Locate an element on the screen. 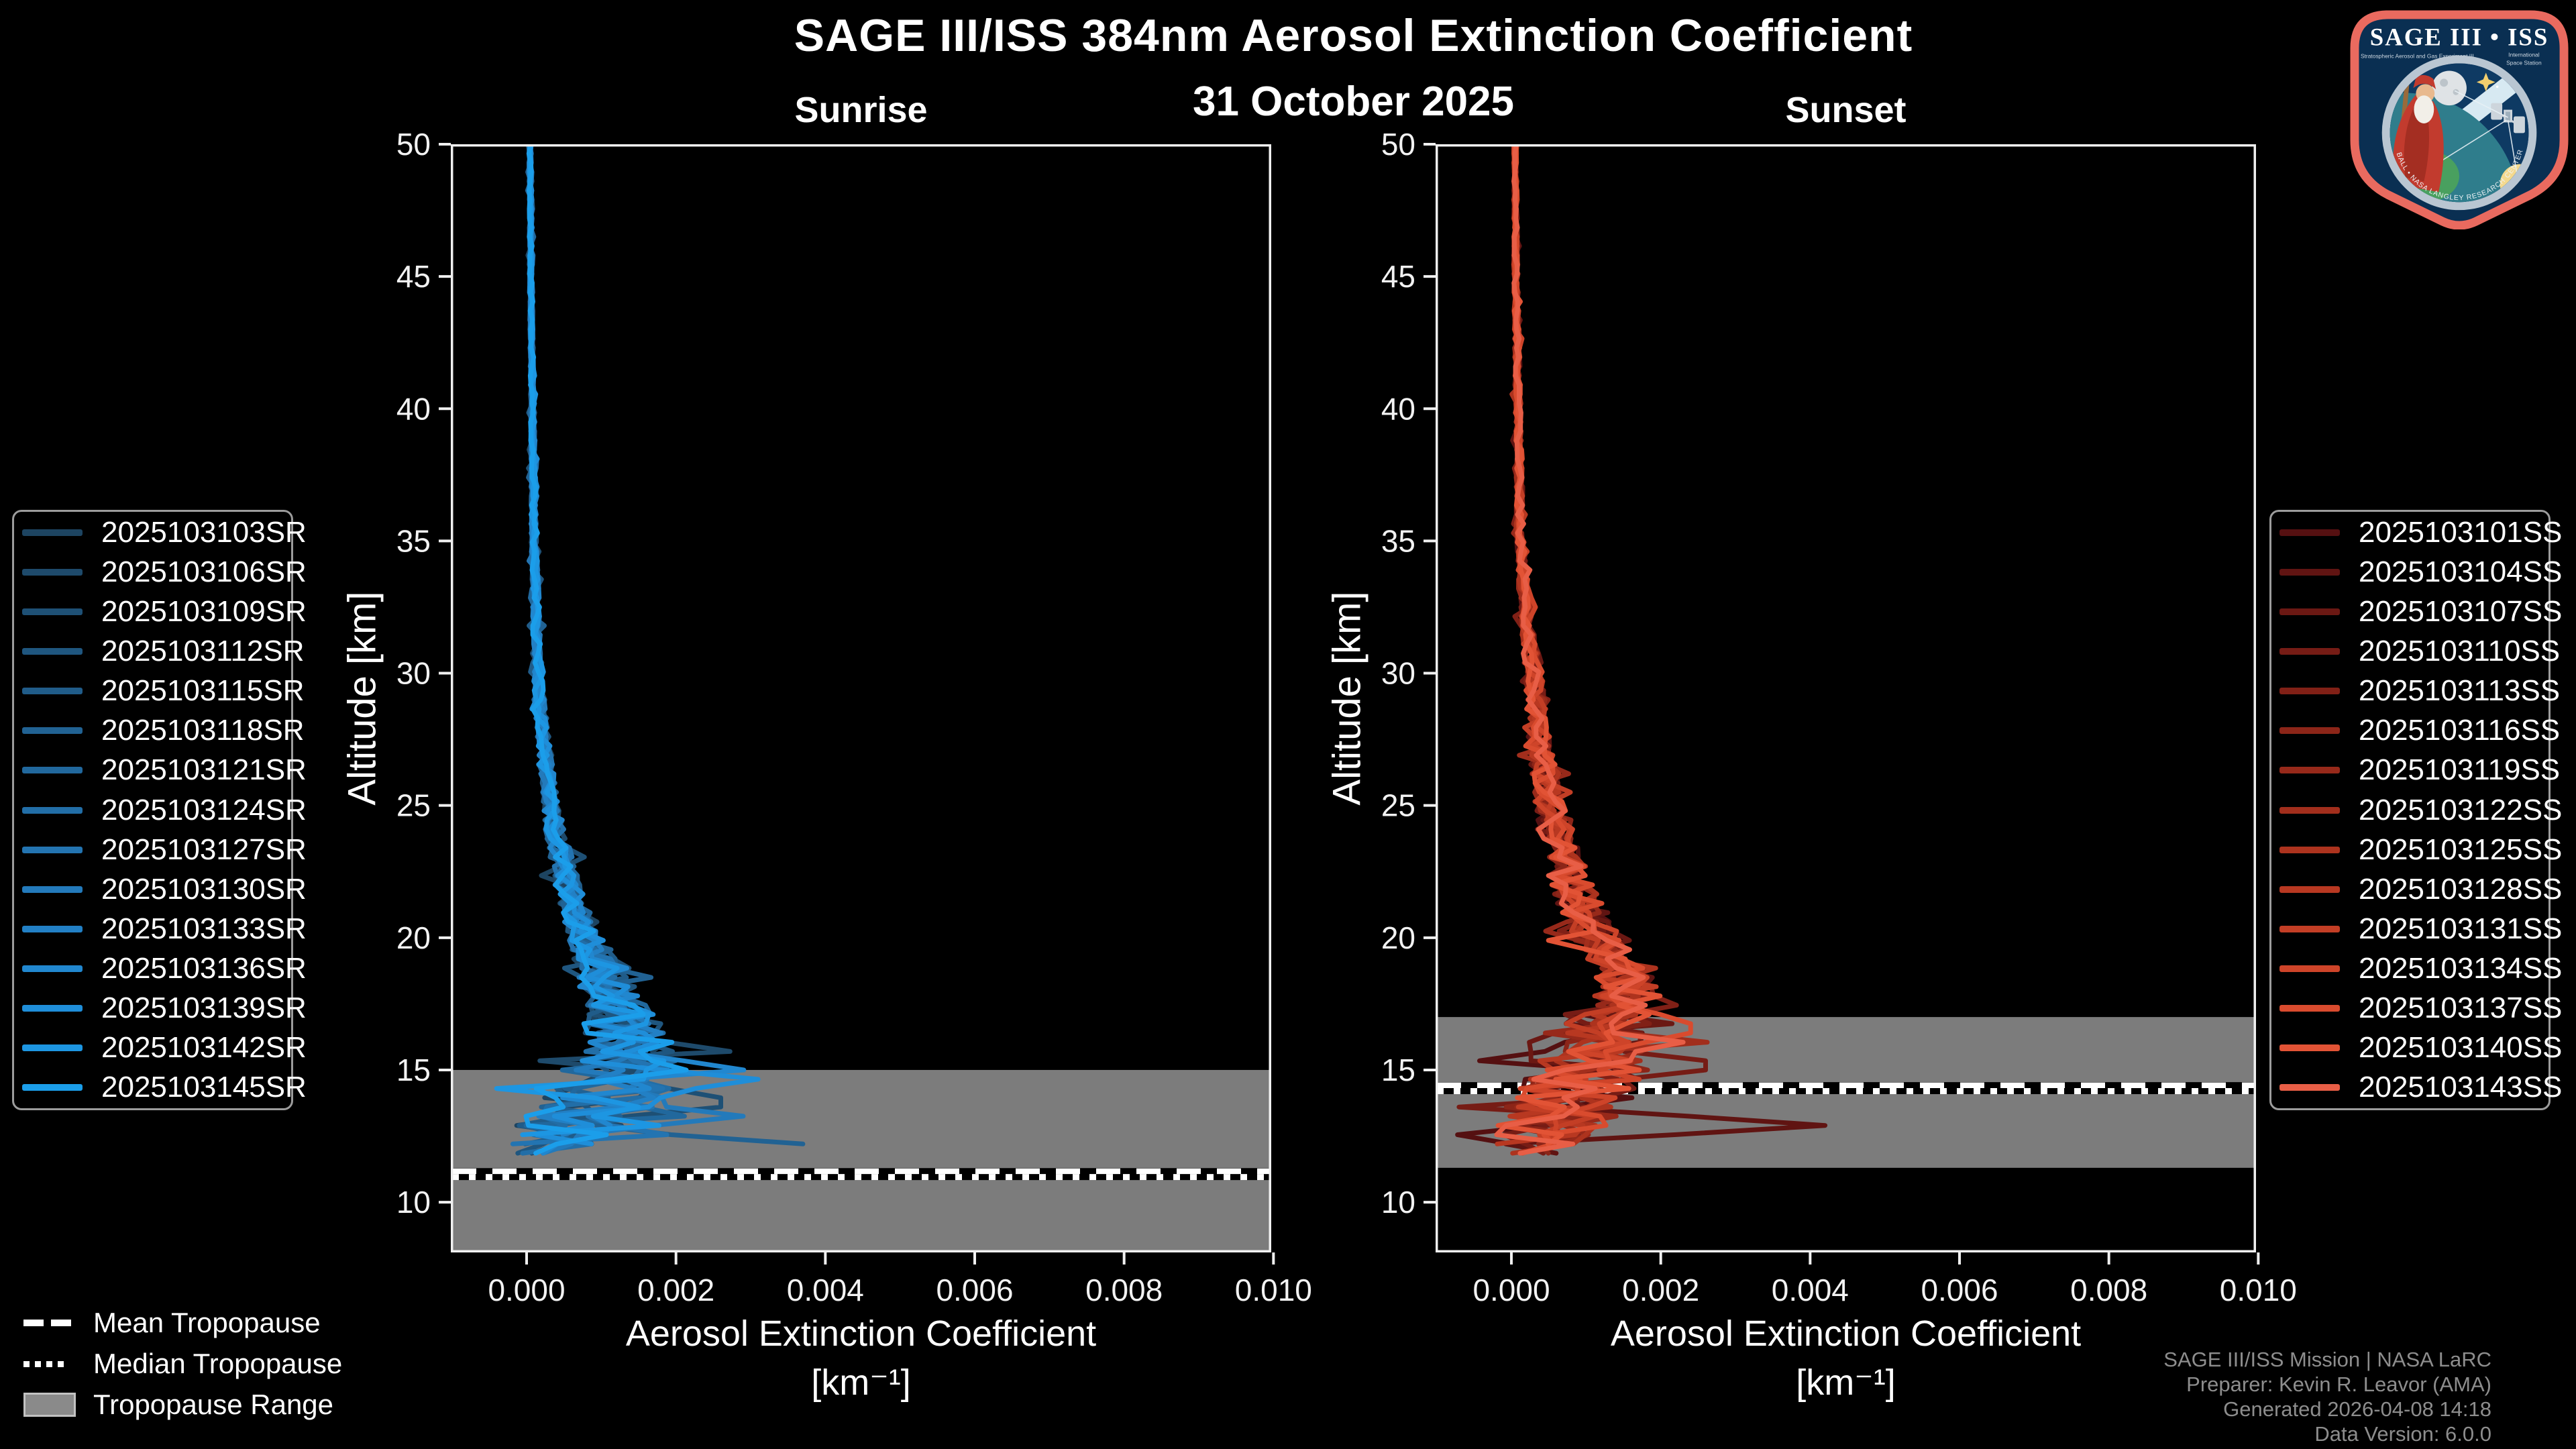 Image resolution: width=2576 pixels, height=1449 pixels. sunset-x-tick-label: 0.000 is located at coordinates (1511, 1290).